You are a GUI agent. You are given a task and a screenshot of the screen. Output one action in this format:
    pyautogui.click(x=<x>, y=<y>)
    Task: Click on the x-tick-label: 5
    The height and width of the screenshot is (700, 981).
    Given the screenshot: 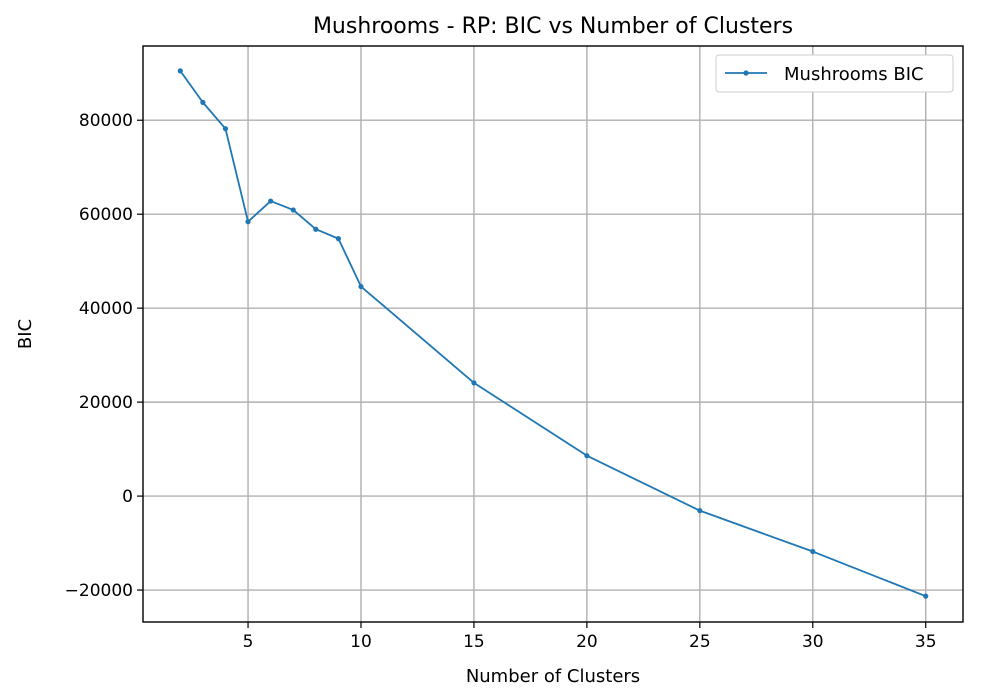 What is the action you would take?
    pyautogui.click(x=248, y=642)
    